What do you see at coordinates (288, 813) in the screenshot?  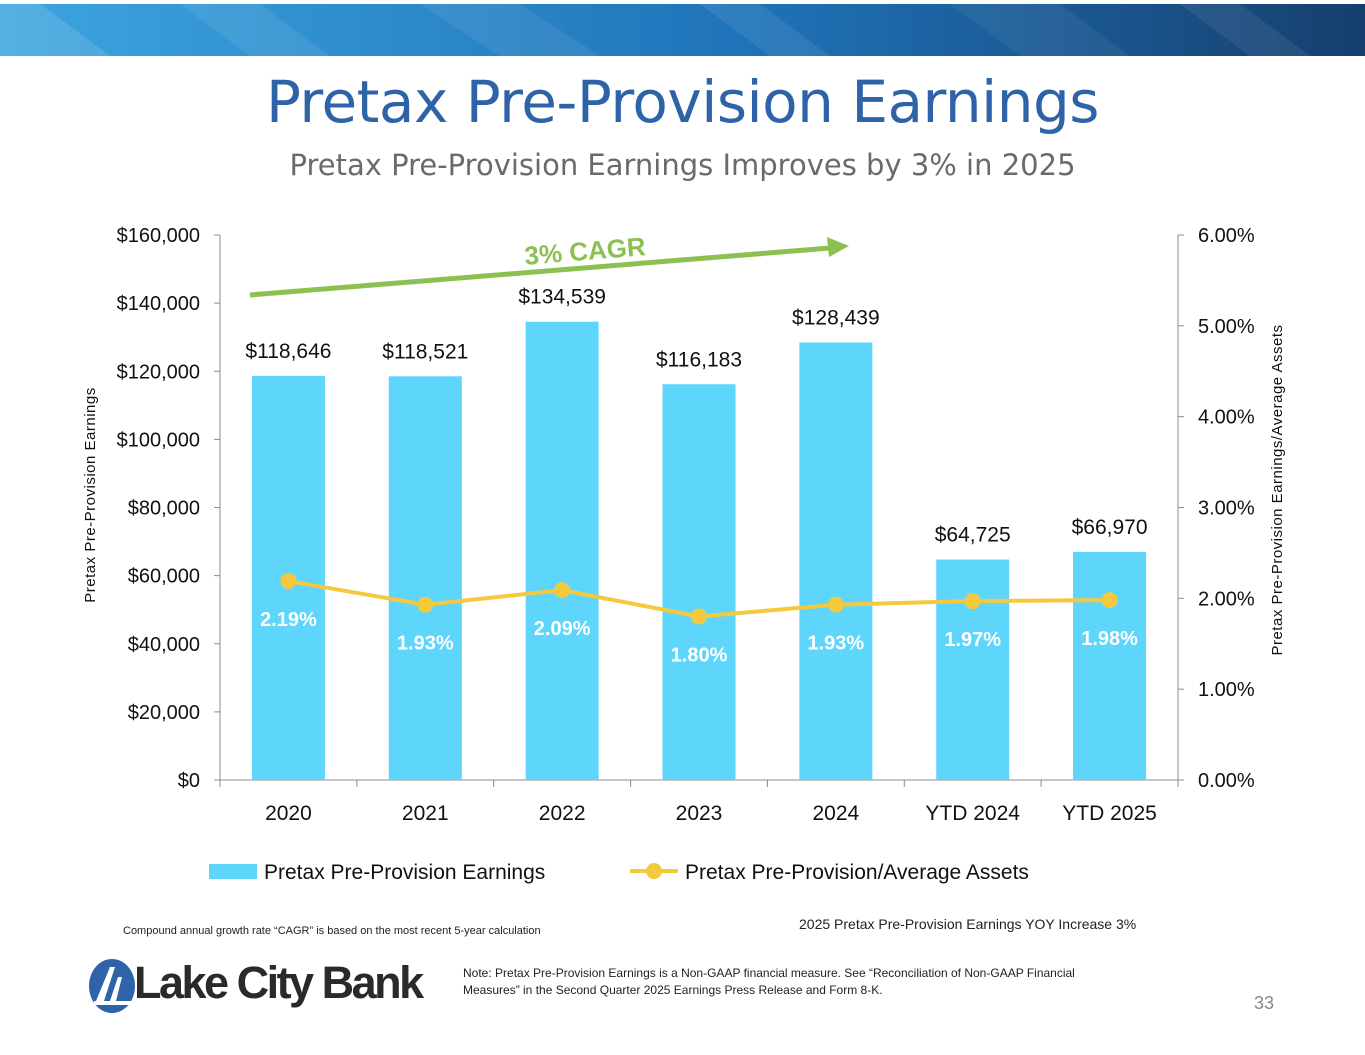 I see `category-label: 2020` at bounding box center [288, 813].